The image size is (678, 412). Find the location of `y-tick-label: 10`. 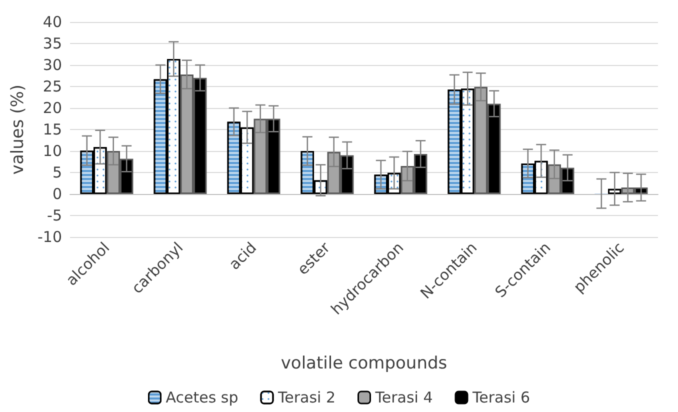

y-tick-label: 10 is located at coordinates (52, 151).